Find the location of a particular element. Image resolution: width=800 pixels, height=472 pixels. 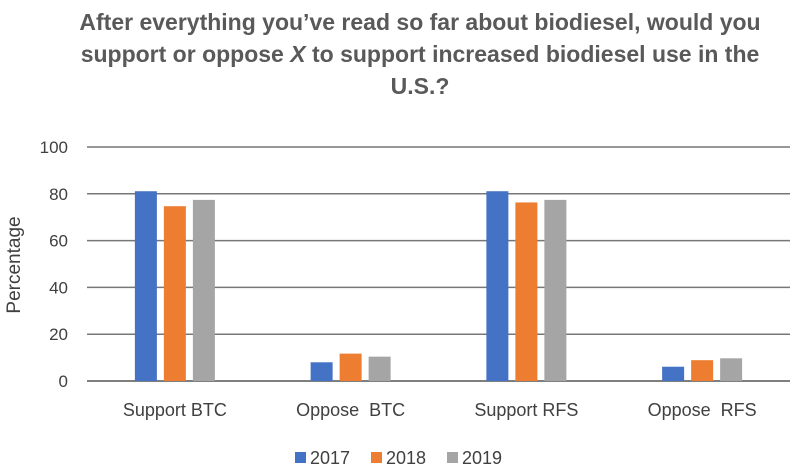

y-tick-label: 0 is located at coordinates (63, 381).